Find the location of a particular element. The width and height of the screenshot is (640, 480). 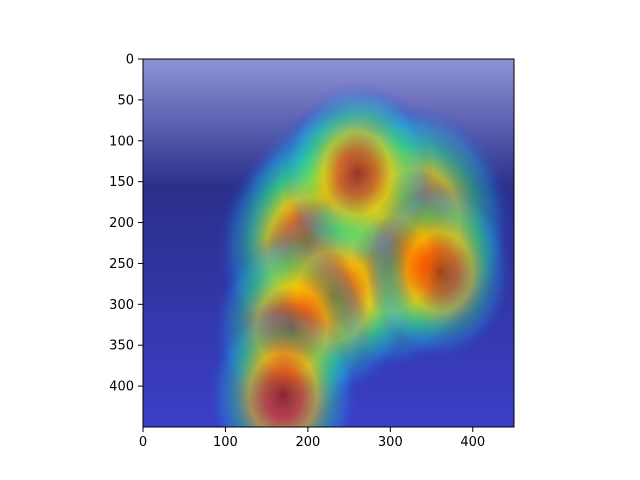

y-tick-label: 400 is located at coordinates (121, 387).